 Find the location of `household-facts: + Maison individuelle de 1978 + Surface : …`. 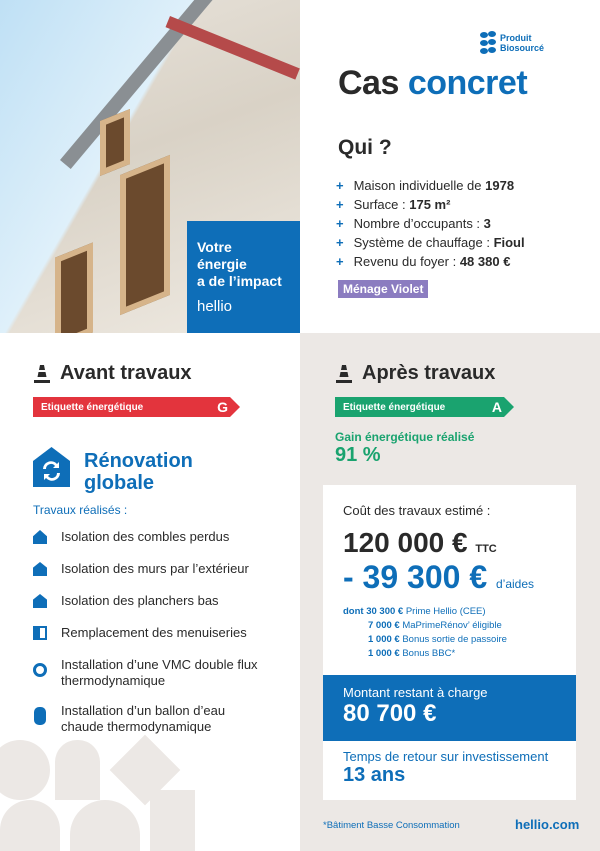

household-facts: + Maison individuelle de 1978 + Surface : … is located at coordinates (430, 225).